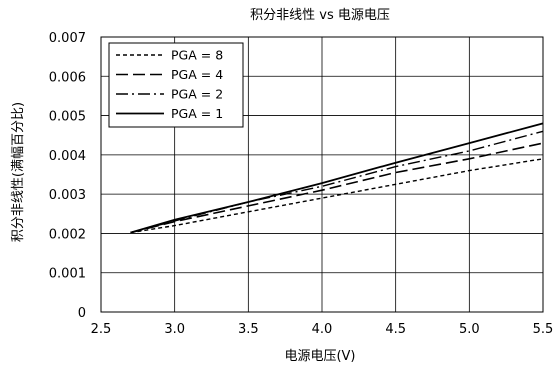  Describe the element at coordinates (67, 156) in the screenshot. I see `y-tick-label: 0.004` at that location.